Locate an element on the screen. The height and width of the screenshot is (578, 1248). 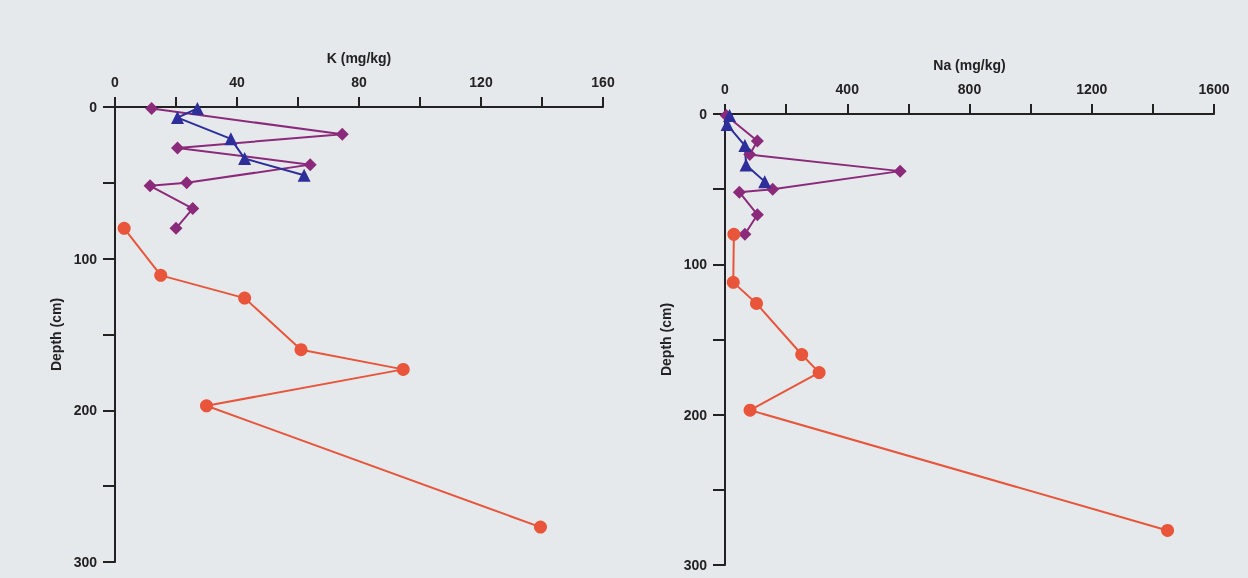
x-tick-label: 160 is located at coordinates (603, 82).